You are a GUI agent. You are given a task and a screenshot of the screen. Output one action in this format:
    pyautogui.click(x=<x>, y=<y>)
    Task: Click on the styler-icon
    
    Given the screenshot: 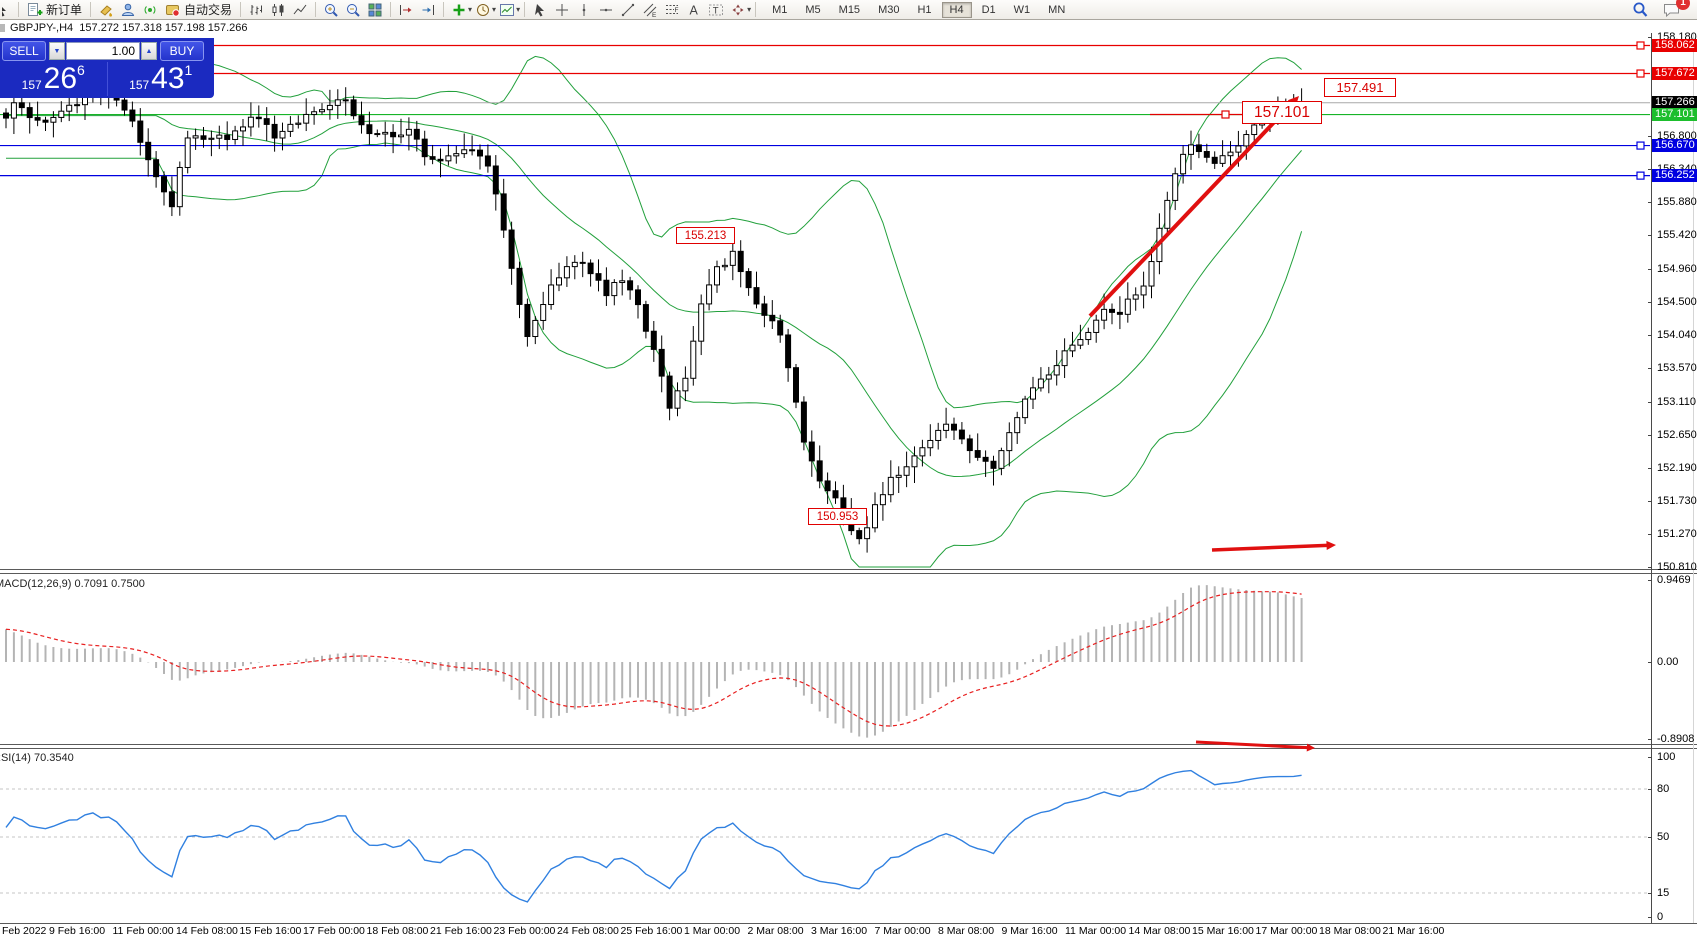 What is the action you would take?
    pyautogui.click(x=106, y=10)
    